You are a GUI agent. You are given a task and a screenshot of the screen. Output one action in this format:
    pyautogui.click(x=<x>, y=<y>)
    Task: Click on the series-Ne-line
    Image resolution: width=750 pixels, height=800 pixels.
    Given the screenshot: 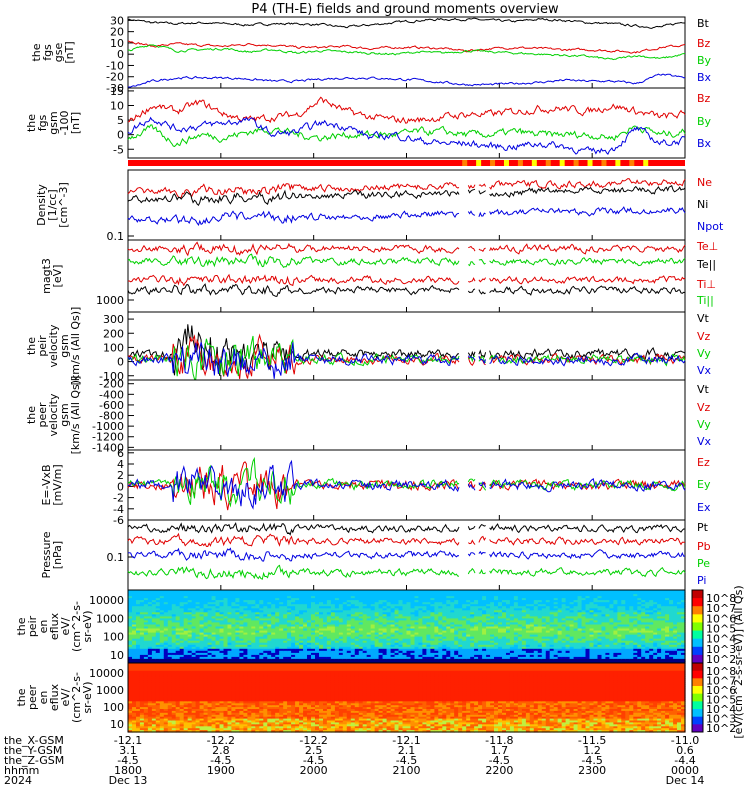 What is the action you would take?
    pyautogui.click(x=471, y=187)
    